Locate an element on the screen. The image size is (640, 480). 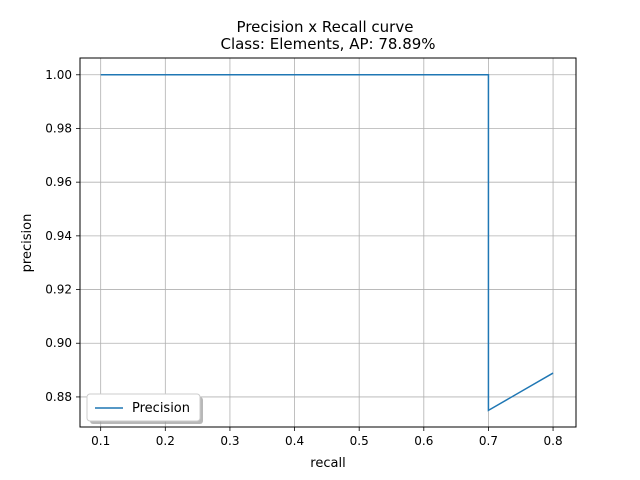
y-tick-label: 0.96 is located at coordinates (58, 182).